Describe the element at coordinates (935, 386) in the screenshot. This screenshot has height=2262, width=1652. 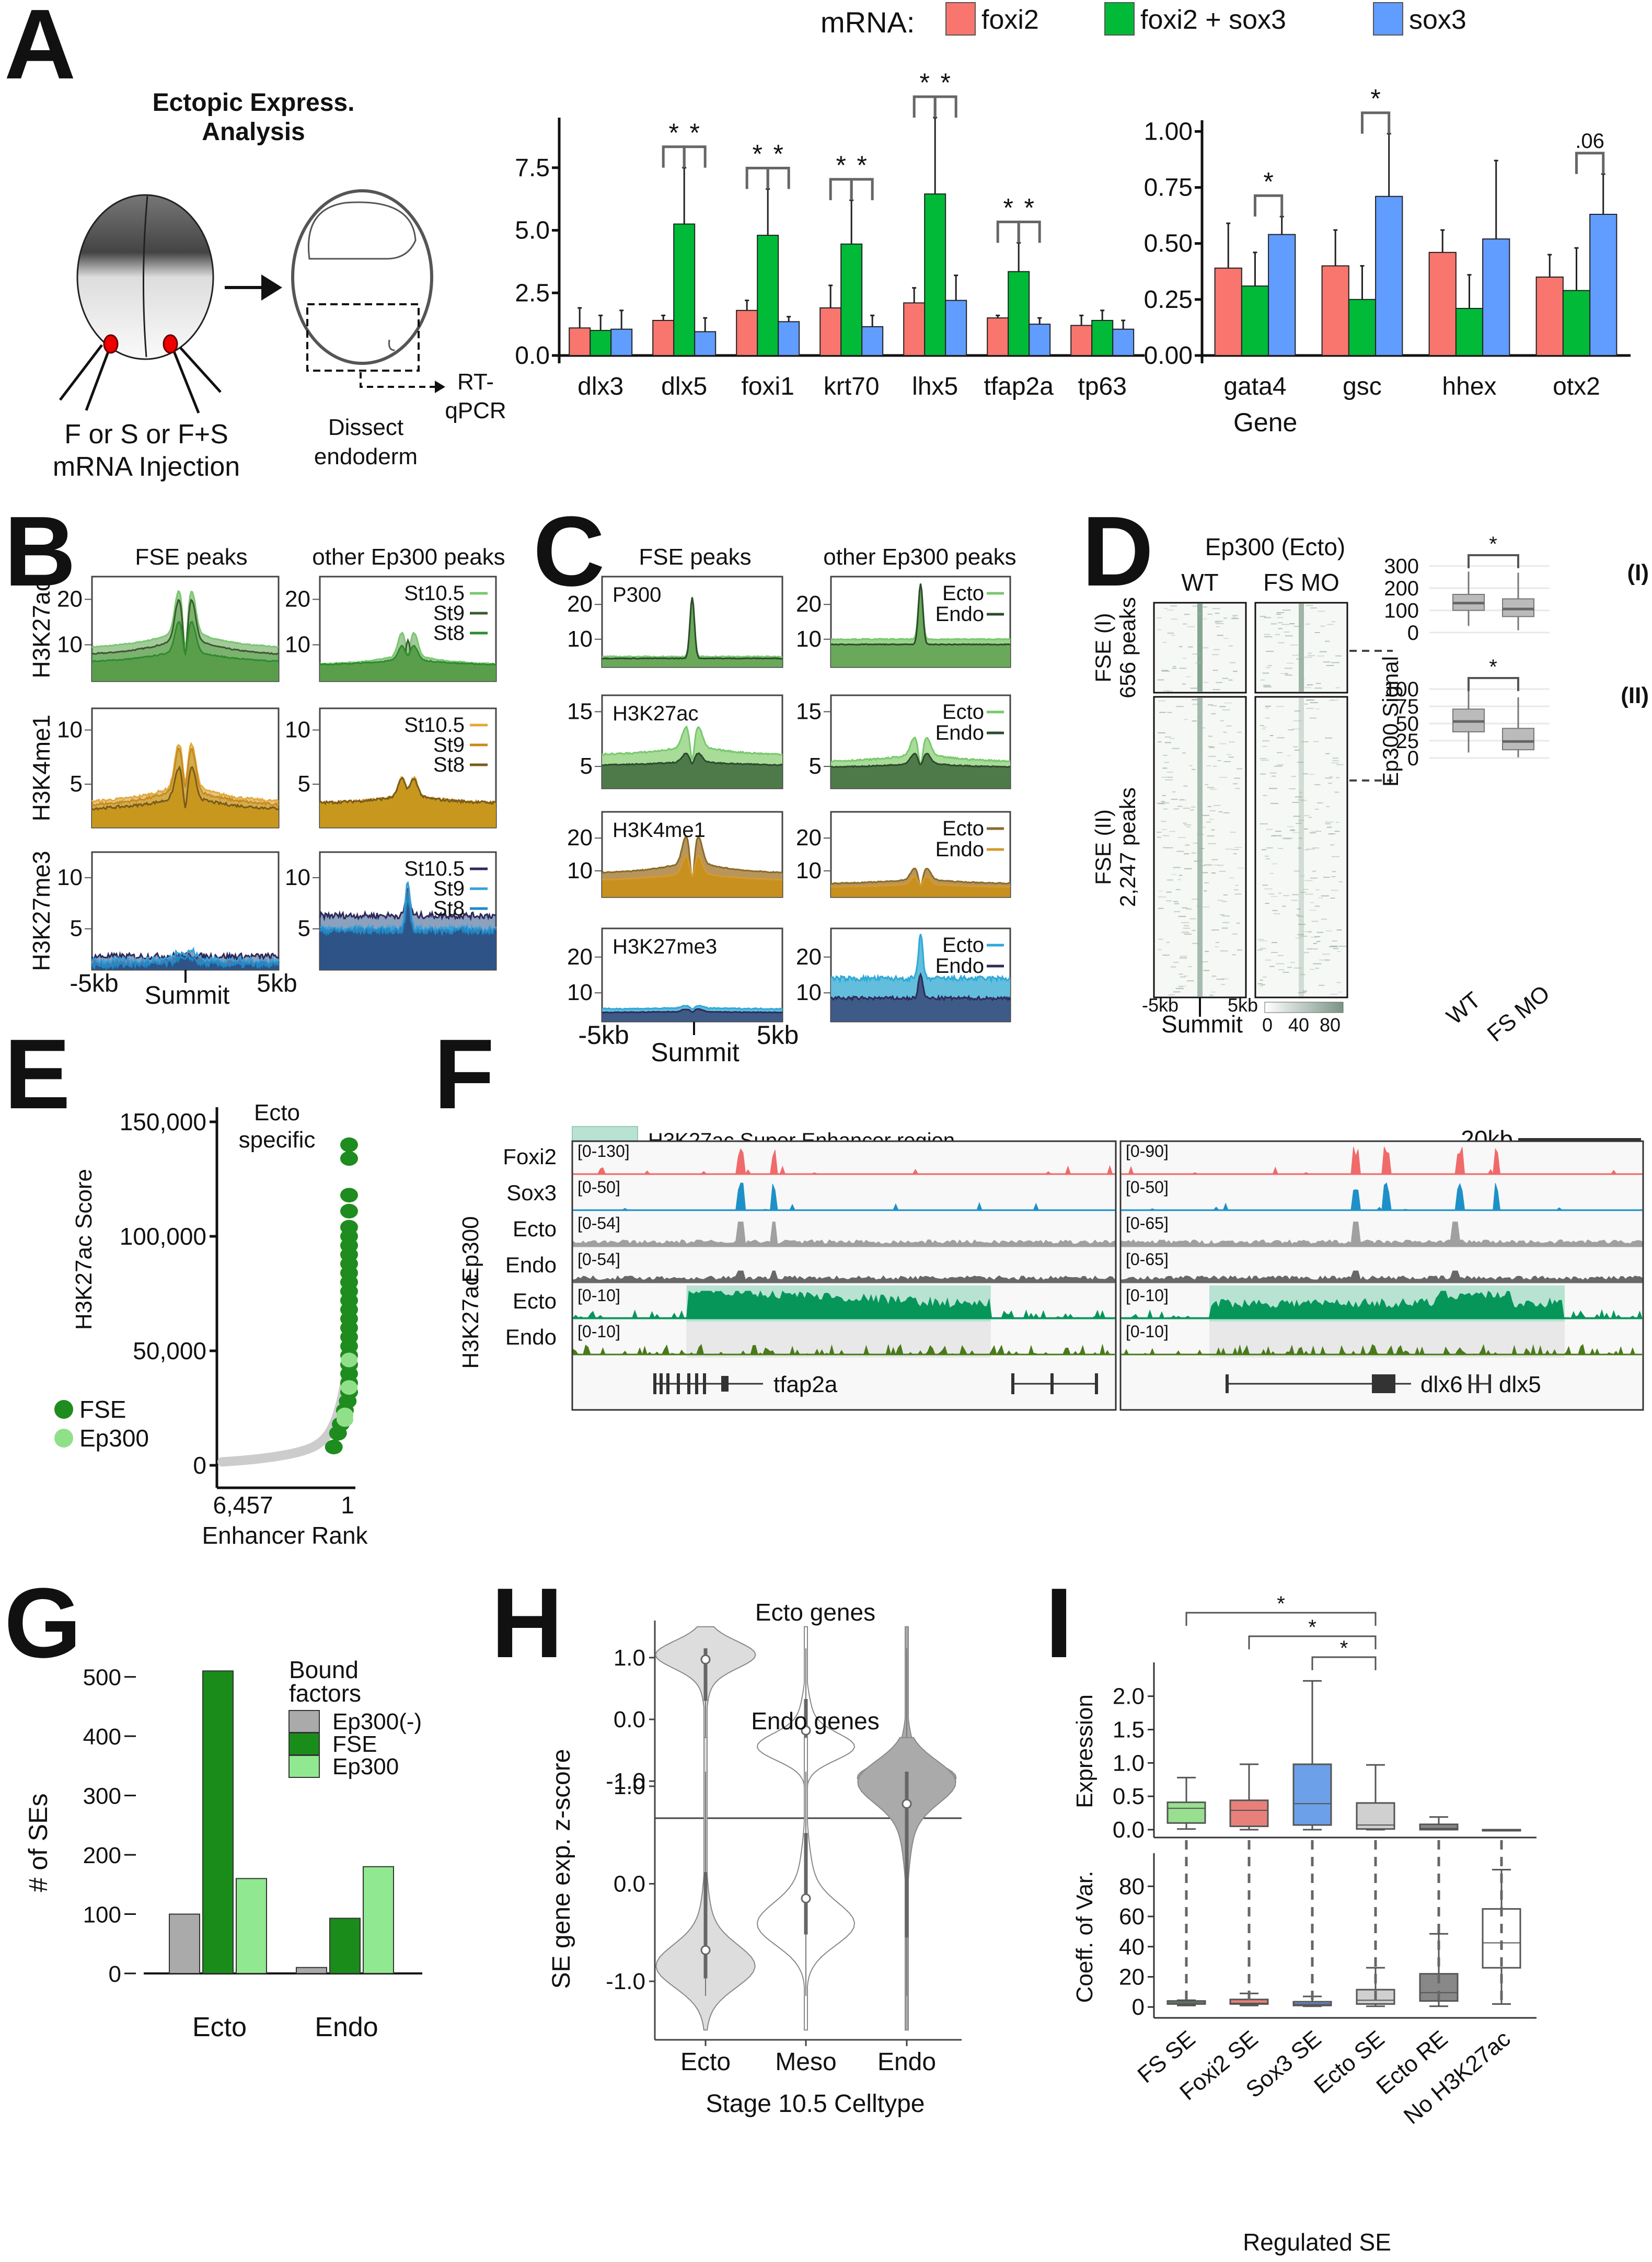
I see `x-tick-label: lhx5` at that location.